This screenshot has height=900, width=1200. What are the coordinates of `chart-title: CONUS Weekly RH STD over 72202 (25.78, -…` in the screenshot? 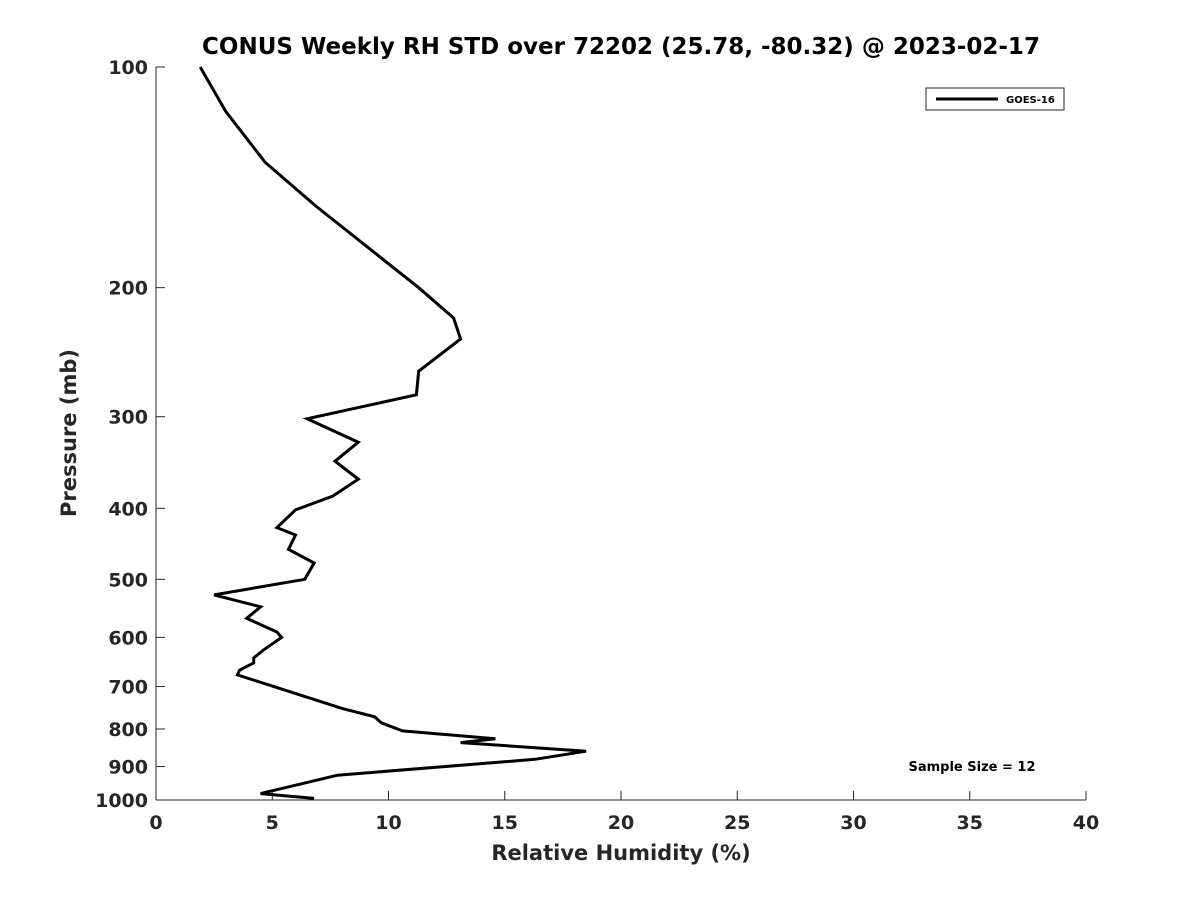 It's located at (621, 47).